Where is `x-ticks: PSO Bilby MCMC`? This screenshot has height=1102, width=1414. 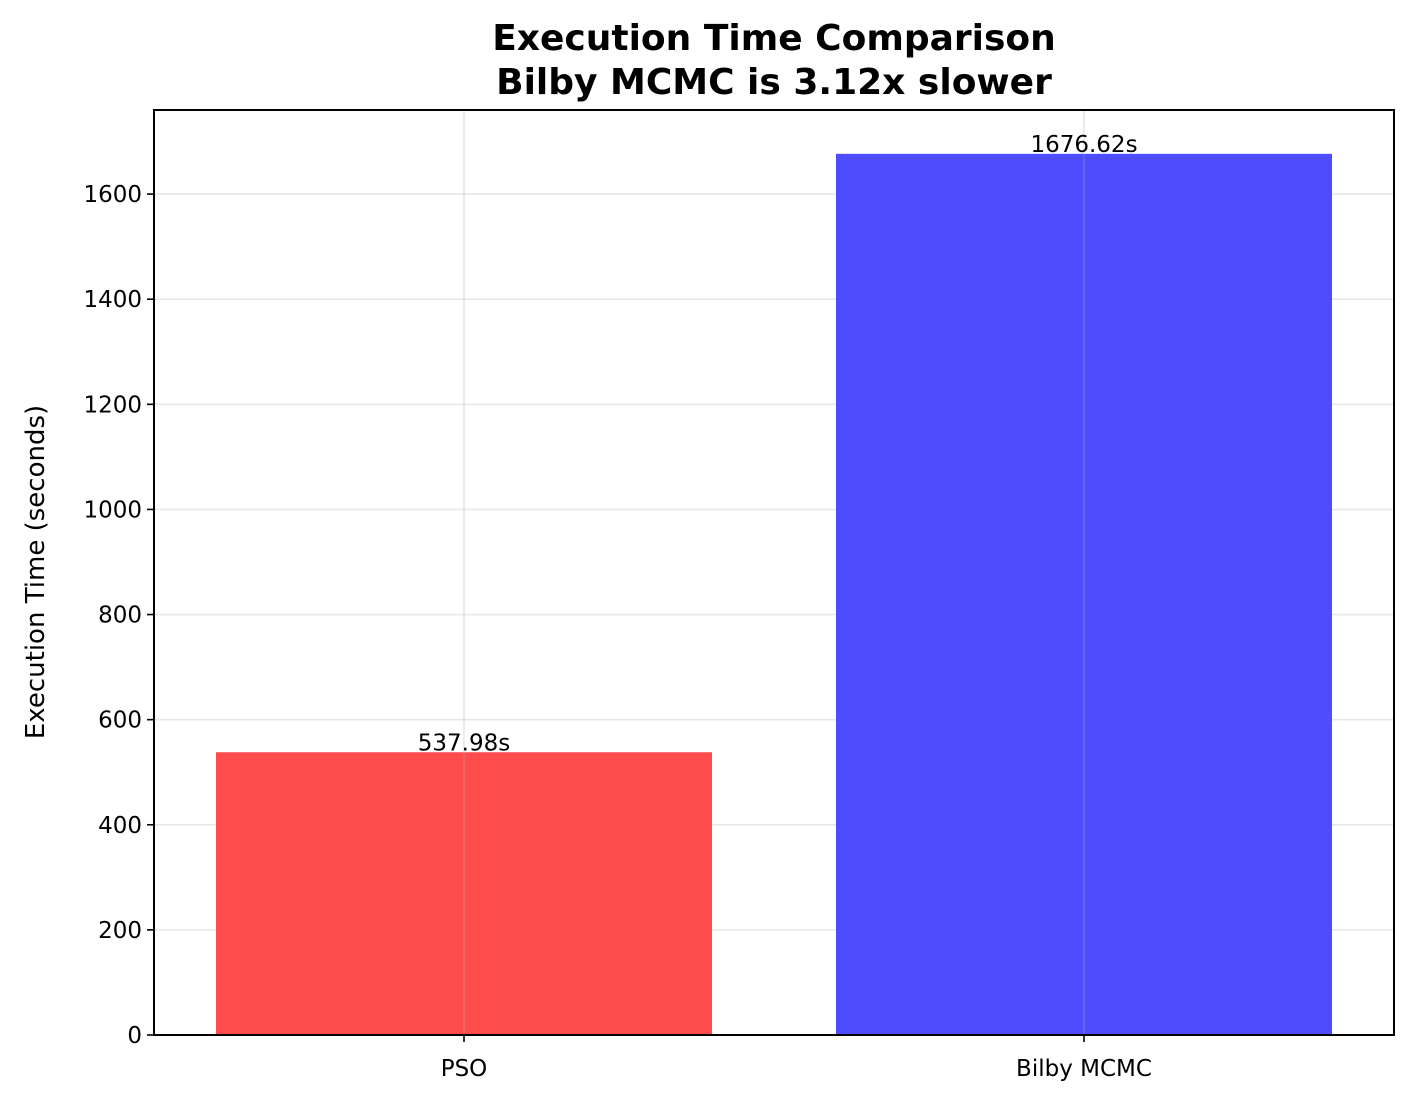
x-ticks: PSO Bilby MCMC is located at coordinates (796, 1058).